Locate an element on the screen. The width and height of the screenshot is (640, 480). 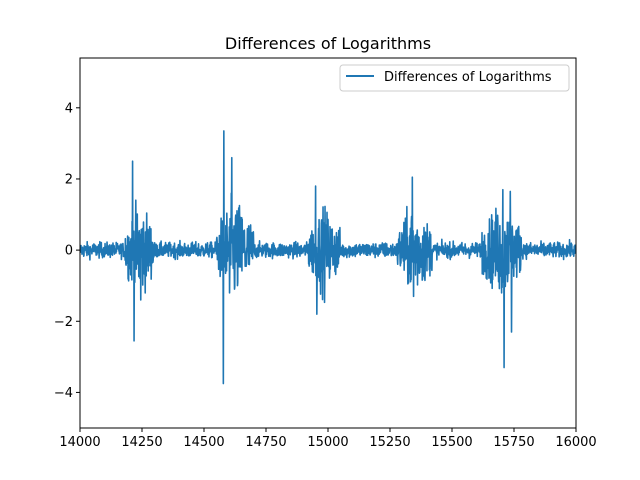
y-axis: −4 −2 0 2 4 is located at coordinates (67, 251).